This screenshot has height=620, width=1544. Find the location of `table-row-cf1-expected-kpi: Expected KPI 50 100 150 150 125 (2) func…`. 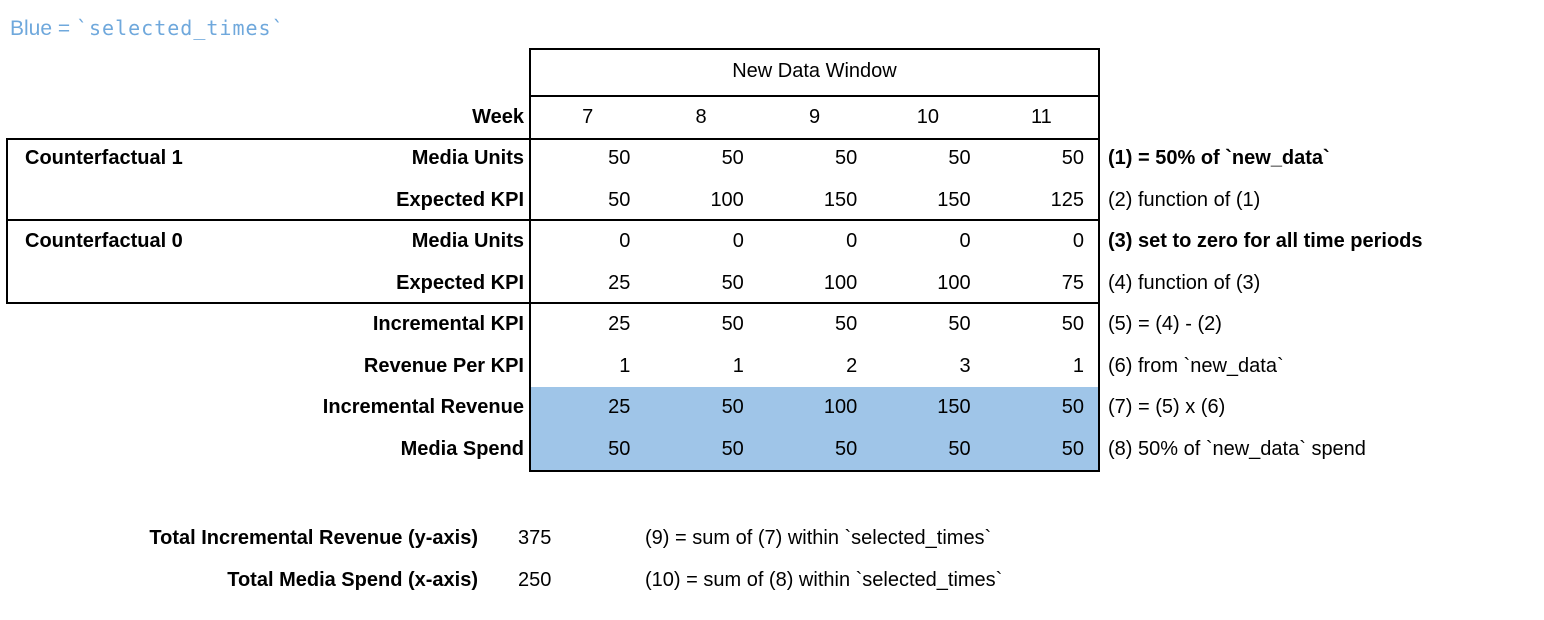

table-row-cf1-expected-kpi: Expected KPI 50 100 150 150 125 (2) func… is located at coordinates (772, 201).